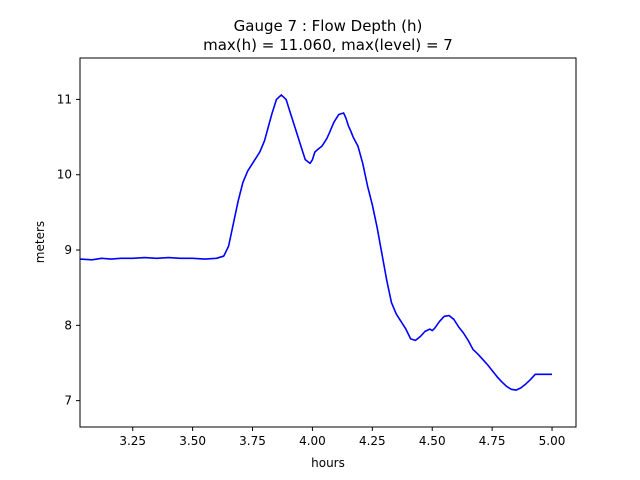  Describe the element at coordinates (64, 99) in the screenshot. I see `y-tick-label: 11` at that location.